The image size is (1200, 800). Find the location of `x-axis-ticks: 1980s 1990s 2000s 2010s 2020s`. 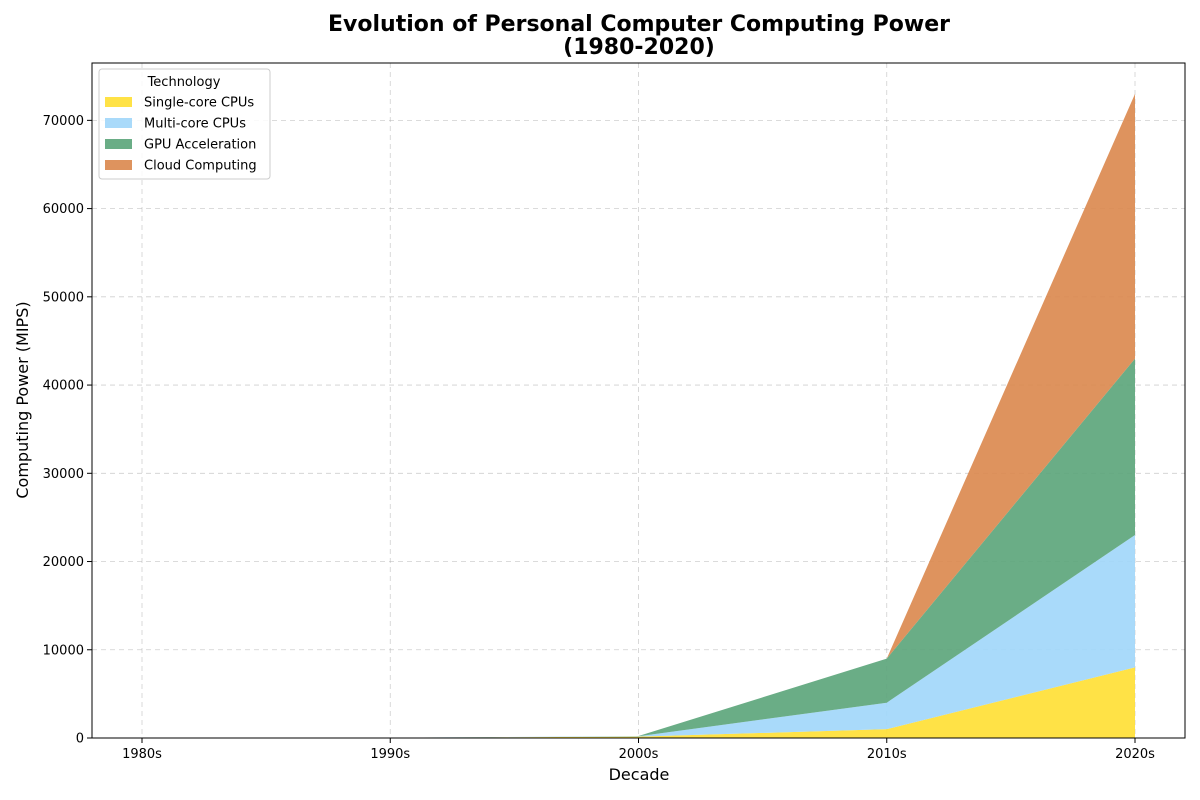

x-axis-ticks: 1980s 1990s 2000s 2010s 2020s is located at coordinates (638, 750).